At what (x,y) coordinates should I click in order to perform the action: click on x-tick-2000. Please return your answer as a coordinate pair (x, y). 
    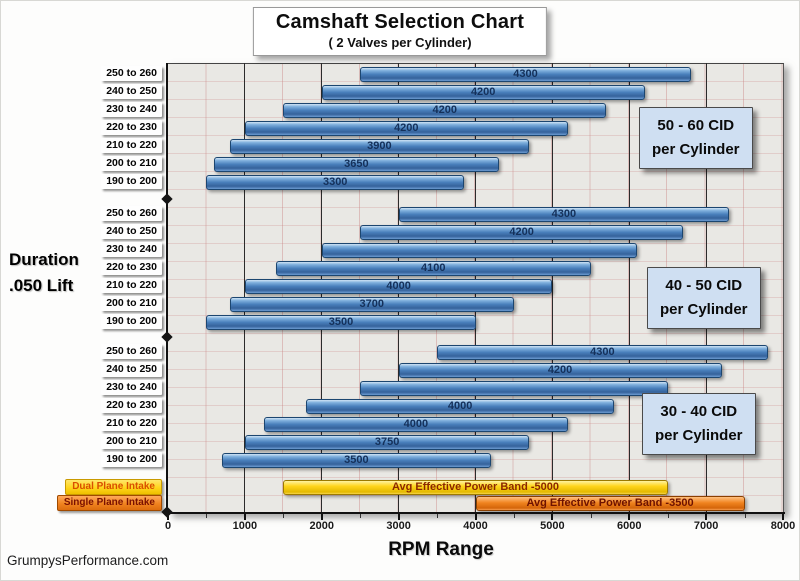
    Looking at the image, I should click on (321, 517).